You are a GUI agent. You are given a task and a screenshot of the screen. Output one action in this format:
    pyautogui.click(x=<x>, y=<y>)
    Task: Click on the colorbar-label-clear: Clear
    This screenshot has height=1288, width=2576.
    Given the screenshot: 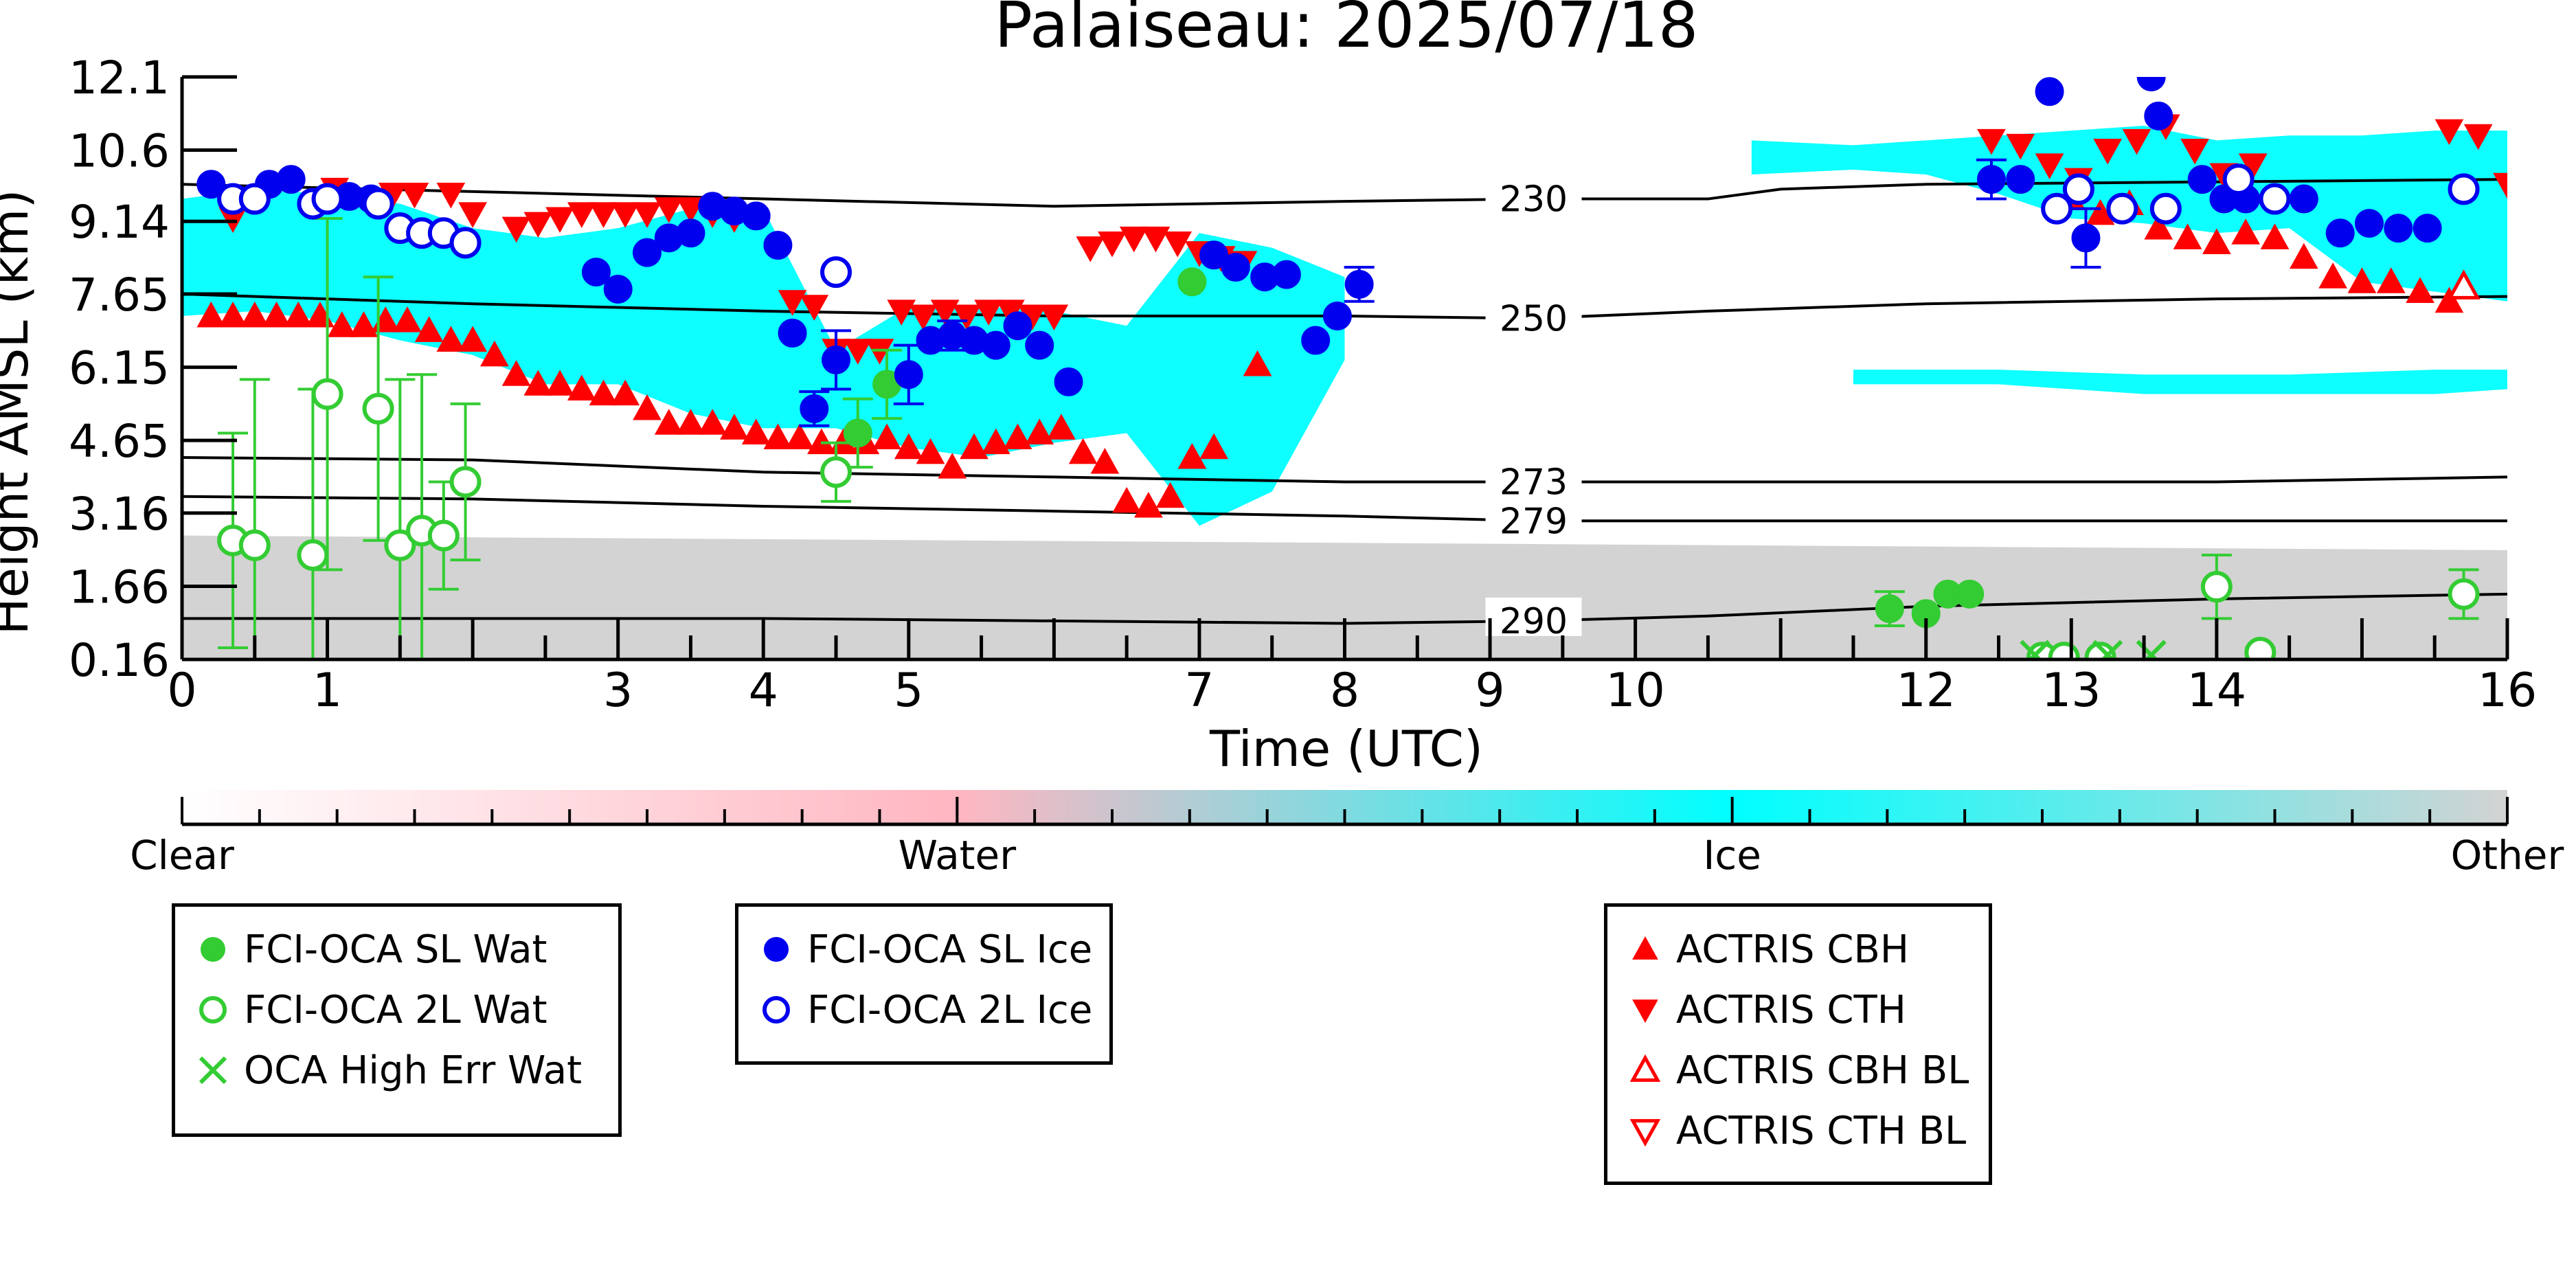 What is the action you would take?
    pyautogui.click(x=182, y=855)
    